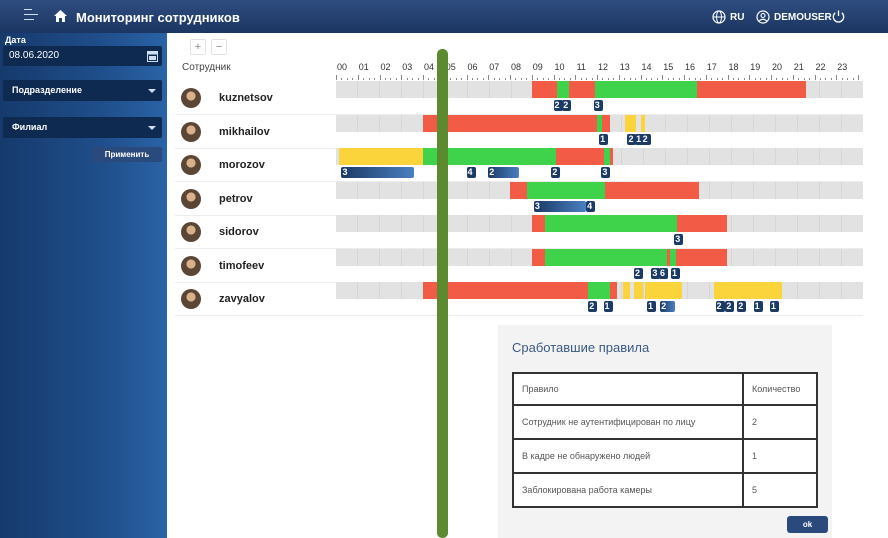  Describe the element at coordinates (244, 131) in the screenshot. I see `employee-name: mikhailov` at that location.